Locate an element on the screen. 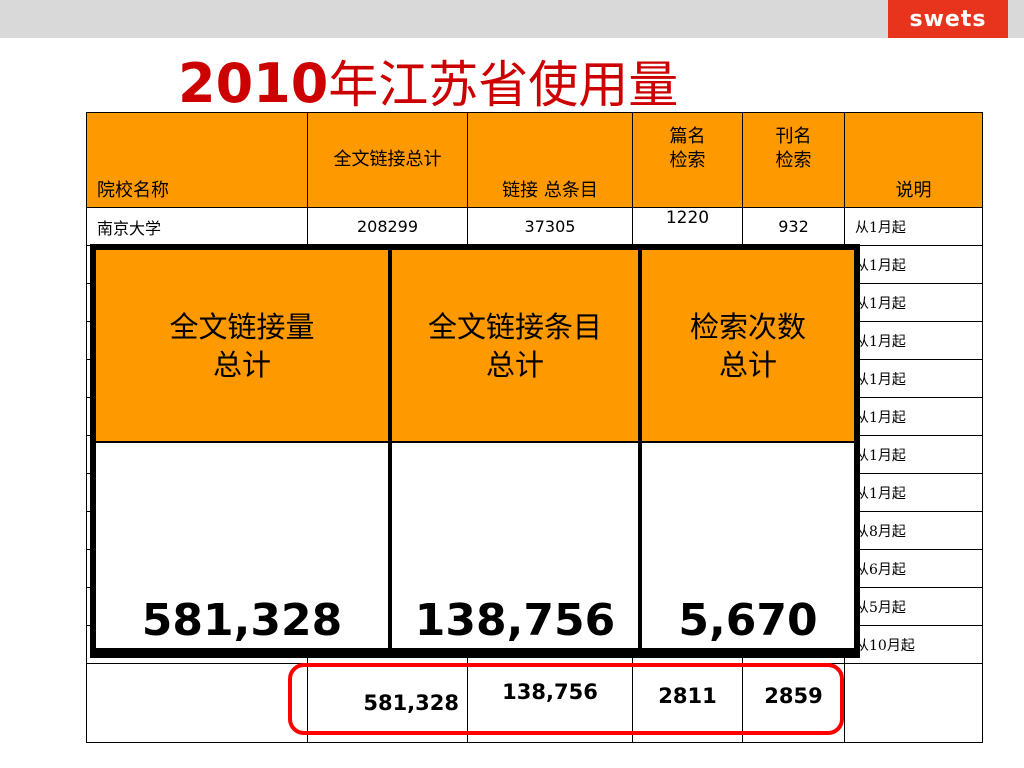 The height and width of the screenshot is (768, 1024). total-journal-search: 2859 is located at coordinates (793, 703).